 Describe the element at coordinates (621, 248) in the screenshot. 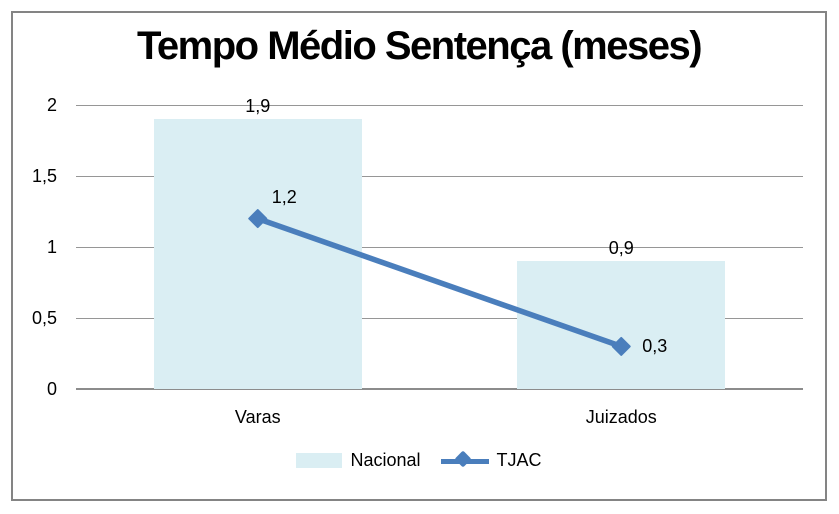

I see `bar-value-label: 0,9` at that location.